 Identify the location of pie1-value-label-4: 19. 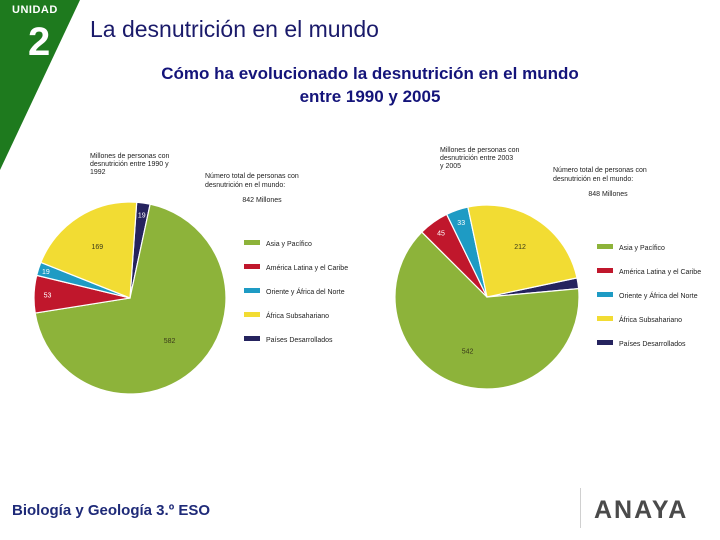
(142, 215).